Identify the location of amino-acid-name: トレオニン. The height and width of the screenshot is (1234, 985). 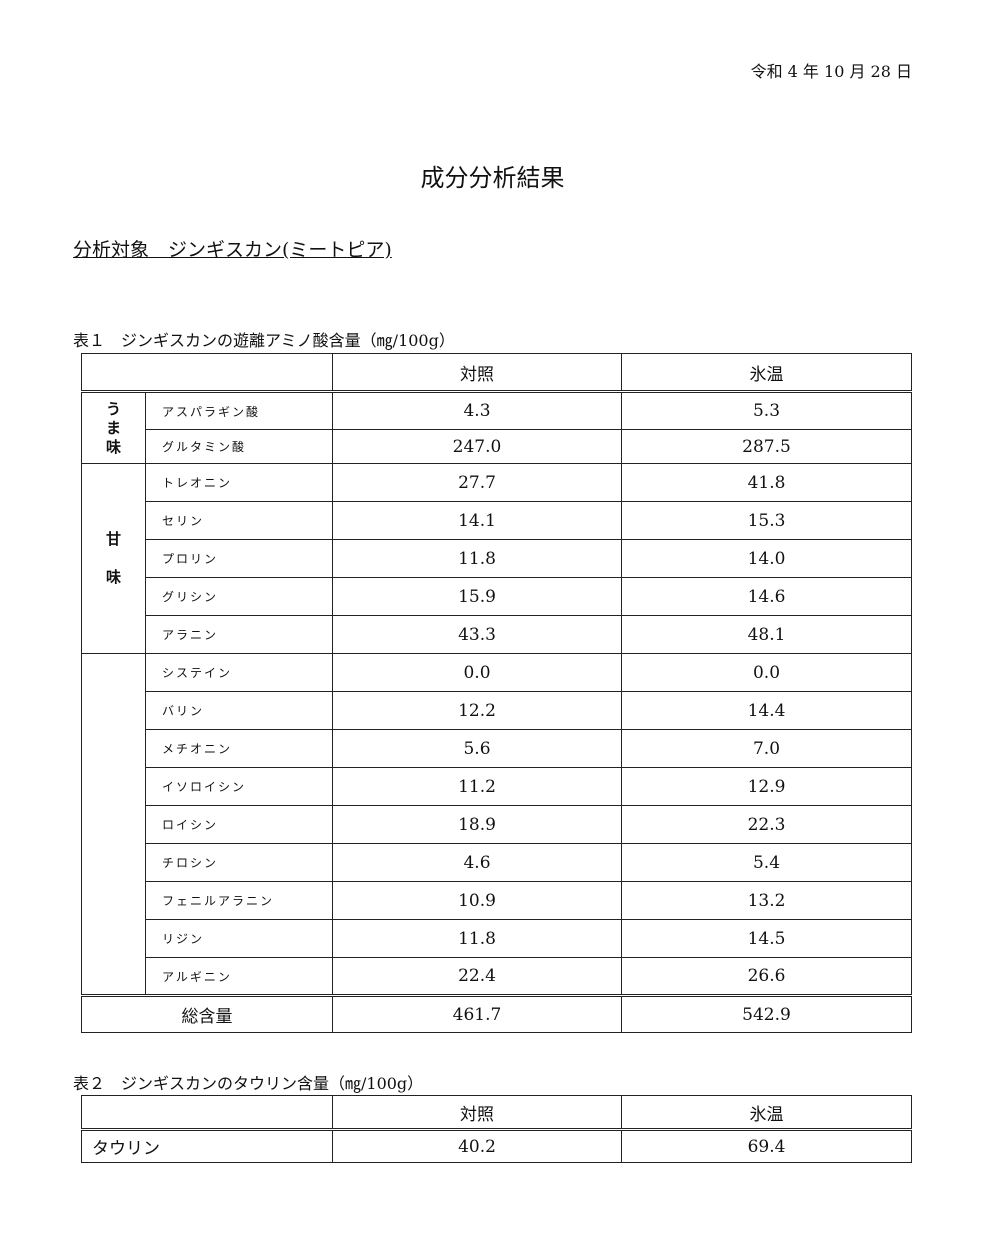
(239, 482).